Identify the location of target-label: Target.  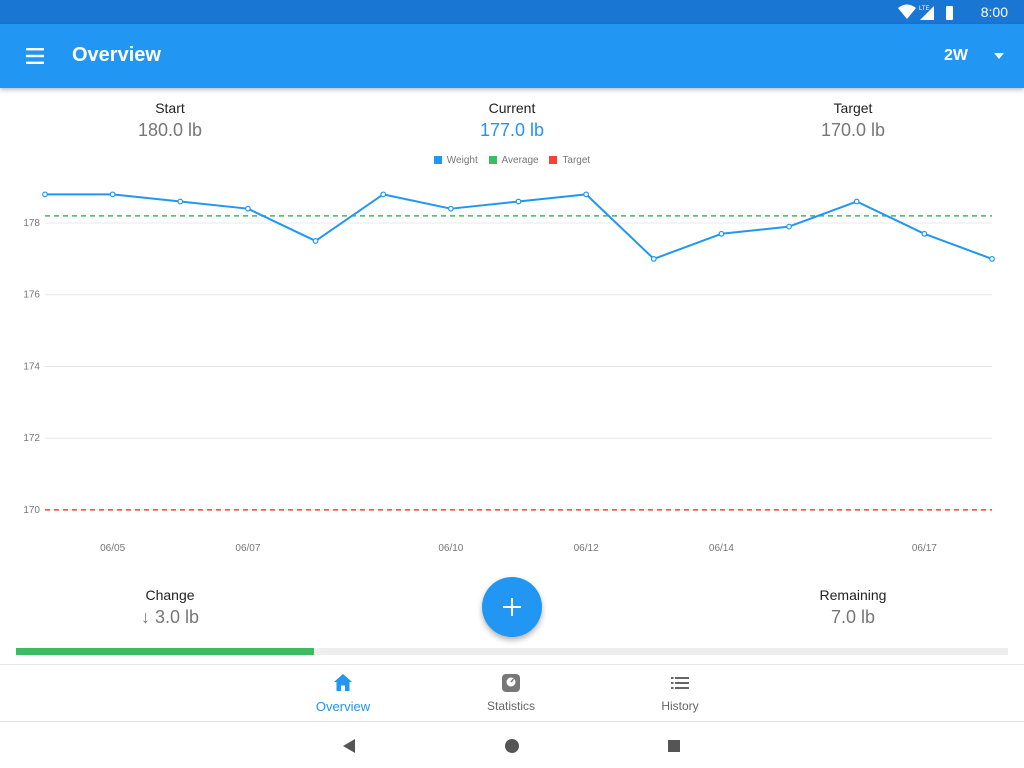
(853, 108).